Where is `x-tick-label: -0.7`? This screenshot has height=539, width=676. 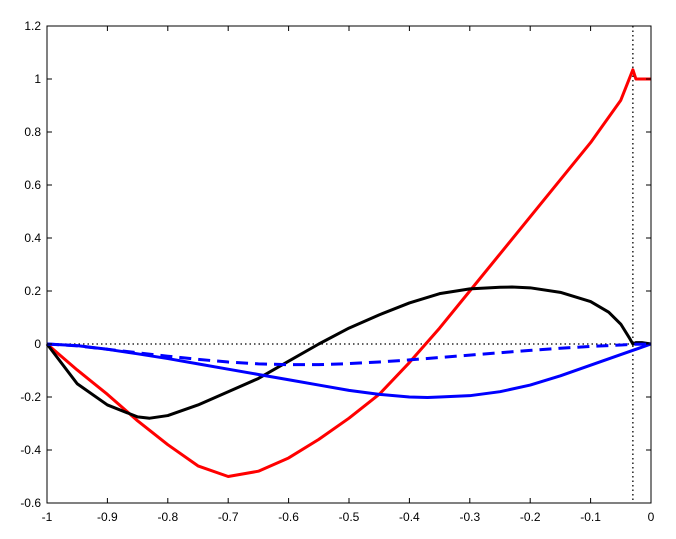
x-tick-label: -0.7 is located at coordinates (228, 517).